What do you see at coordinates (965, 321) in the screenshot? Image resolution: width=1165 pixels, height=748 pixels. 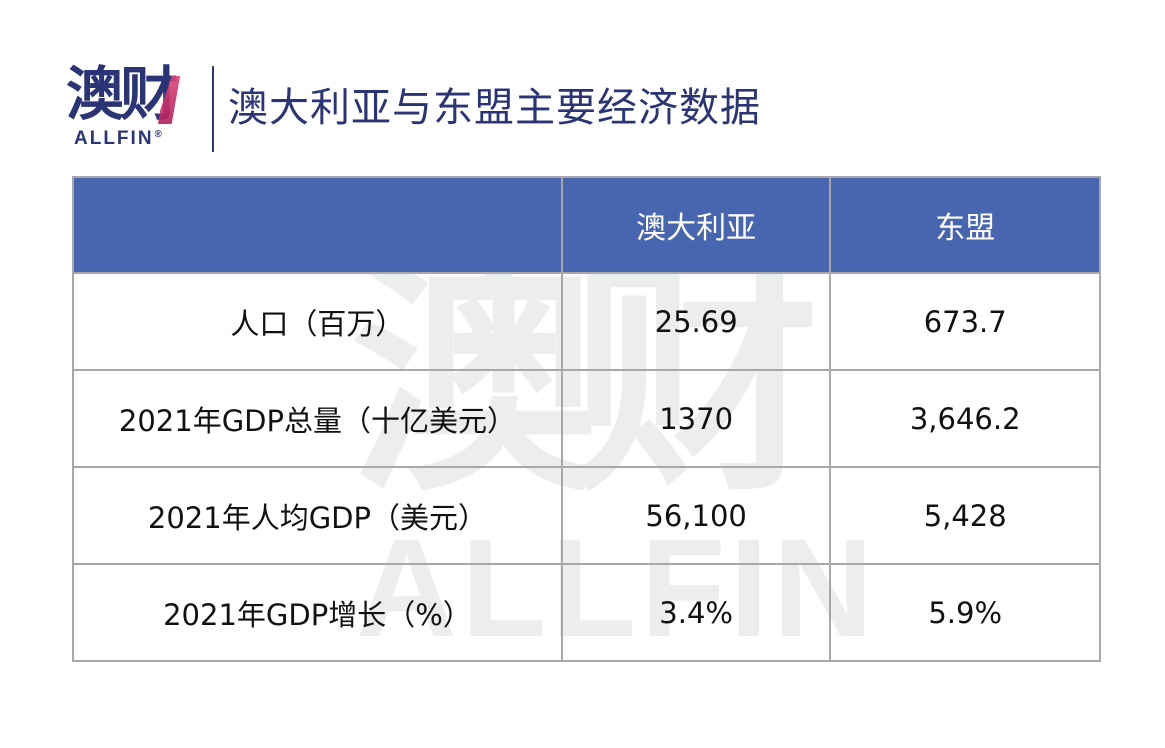 I see `asean-value: 673.7` at bounding box center [965, 321].